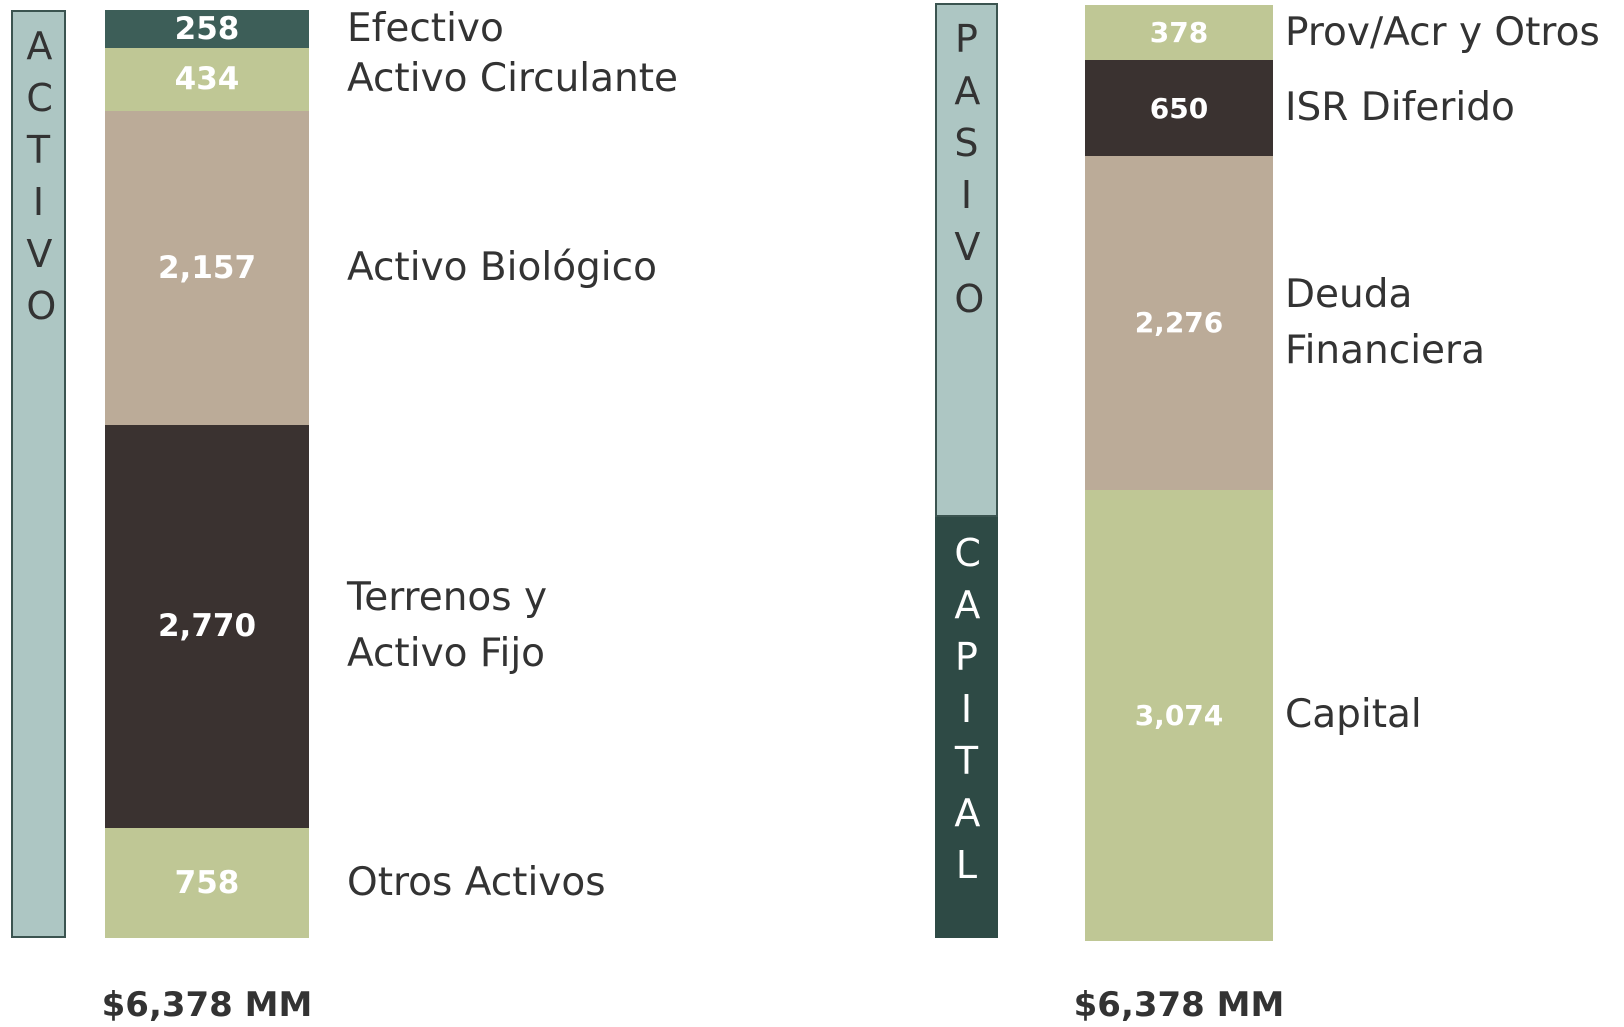 The width and height of the screenshot is (1624, 1027). I want to click on segment-name: Activo Biológico, so click(502, 267).